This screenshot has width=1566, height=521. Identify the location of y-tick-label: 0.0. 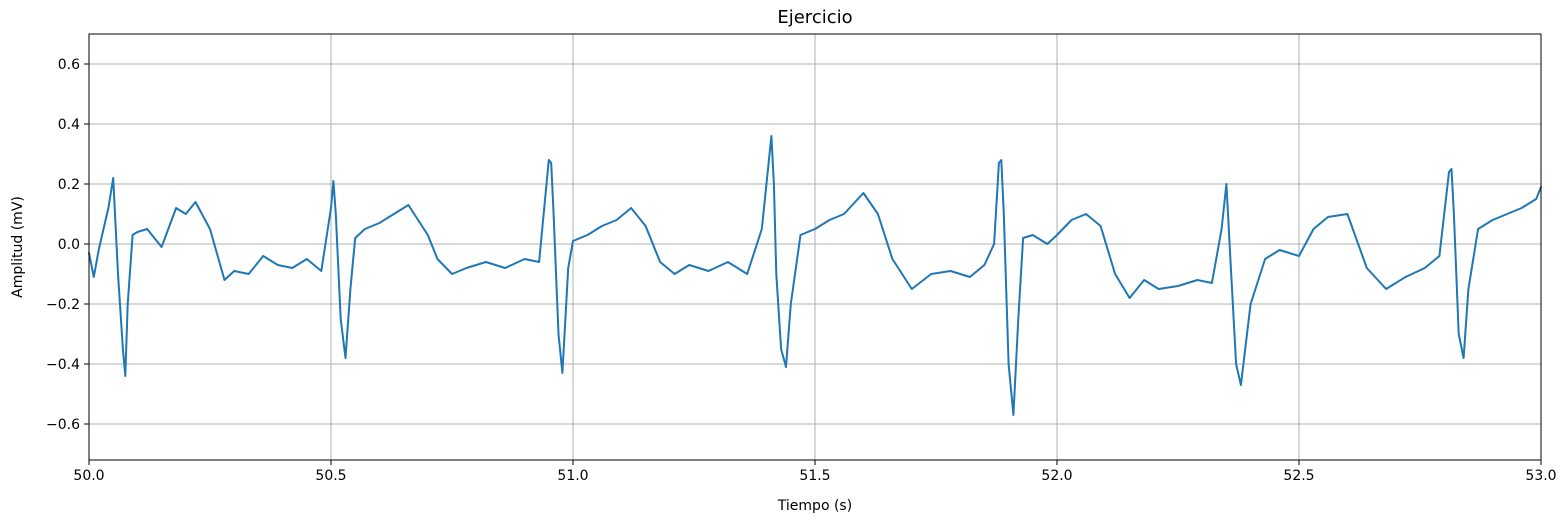
(69, 245).